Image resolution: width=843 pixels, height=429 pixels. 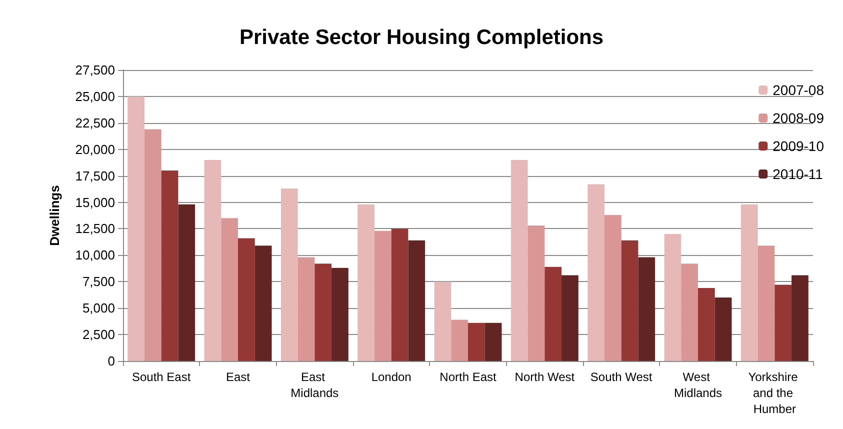 What do you see at coordinates (95, 149) in the screenshot?
I see `y-tick-label: 20,000` at bounding box center [95, 149].